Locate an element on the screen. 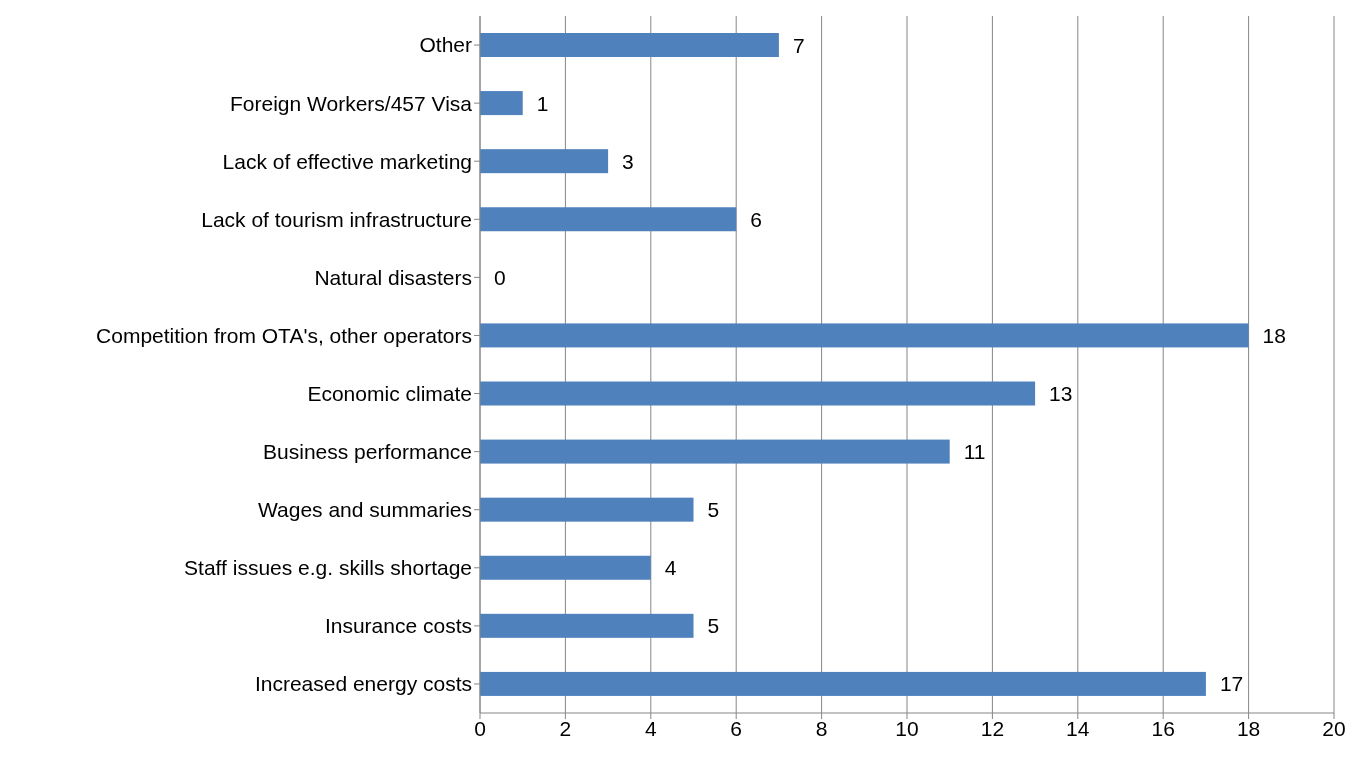 Image resolution: width=1364 pixels, height=763 pixels. y-tick-label: Lack of effective marketing is located at coordinates (347, 161).